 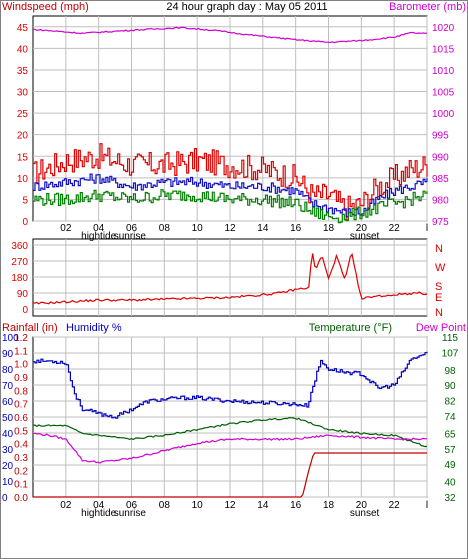 What do you see at coordinates (443, 49) in the screenshot?
I see `baro-tick-label: 1015` at bounding box center [443, 49].